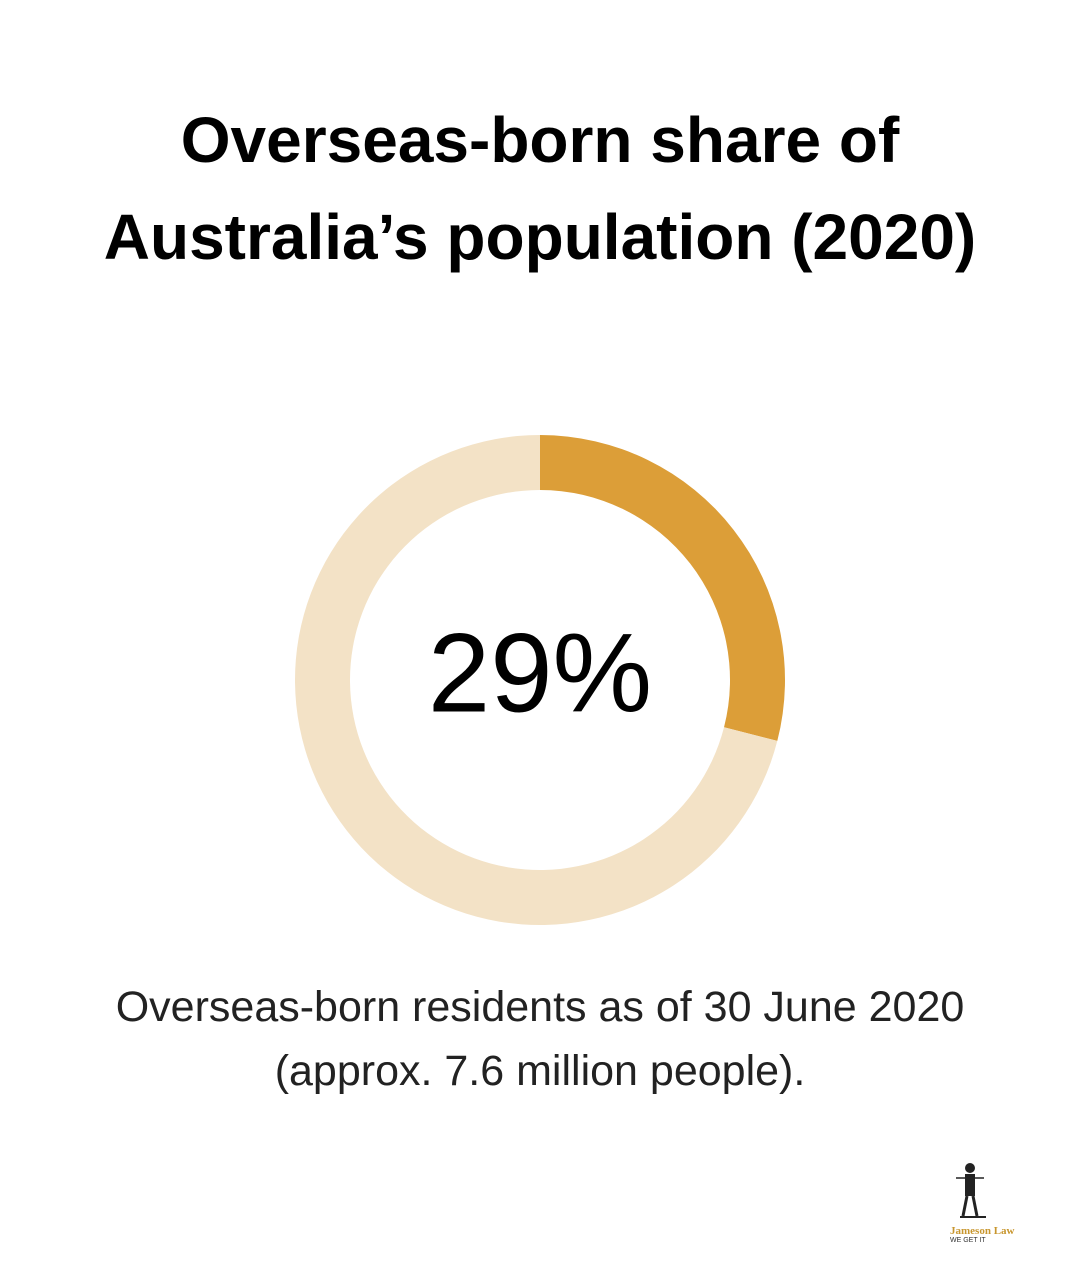  What do you see at coordinates (662, 588) in the screenshot?
I see `donut-segment` at bounding box center [662, 588].